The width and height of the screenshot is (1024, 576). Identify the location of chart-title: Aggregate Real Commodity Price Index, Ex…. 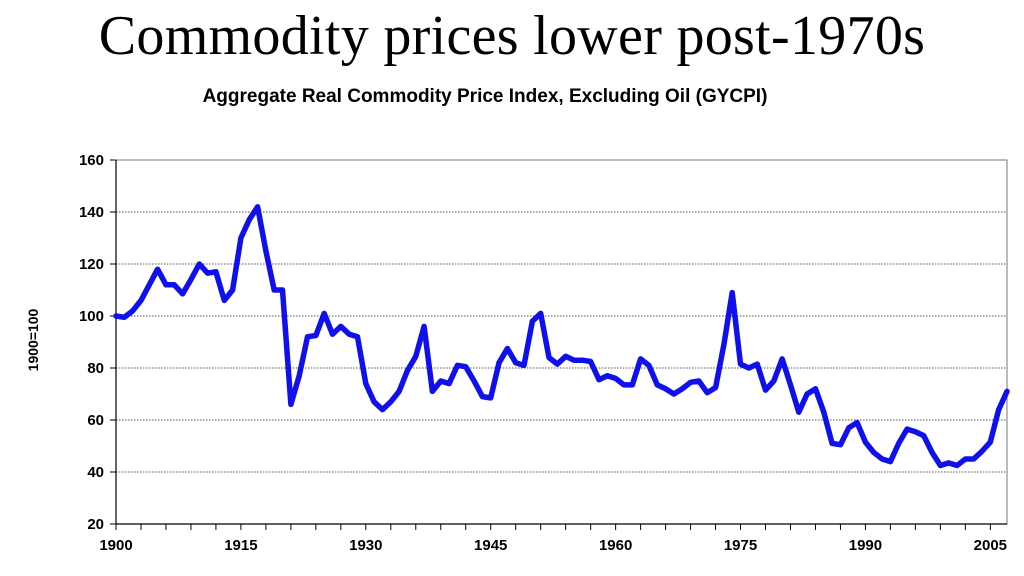
(485, 96).